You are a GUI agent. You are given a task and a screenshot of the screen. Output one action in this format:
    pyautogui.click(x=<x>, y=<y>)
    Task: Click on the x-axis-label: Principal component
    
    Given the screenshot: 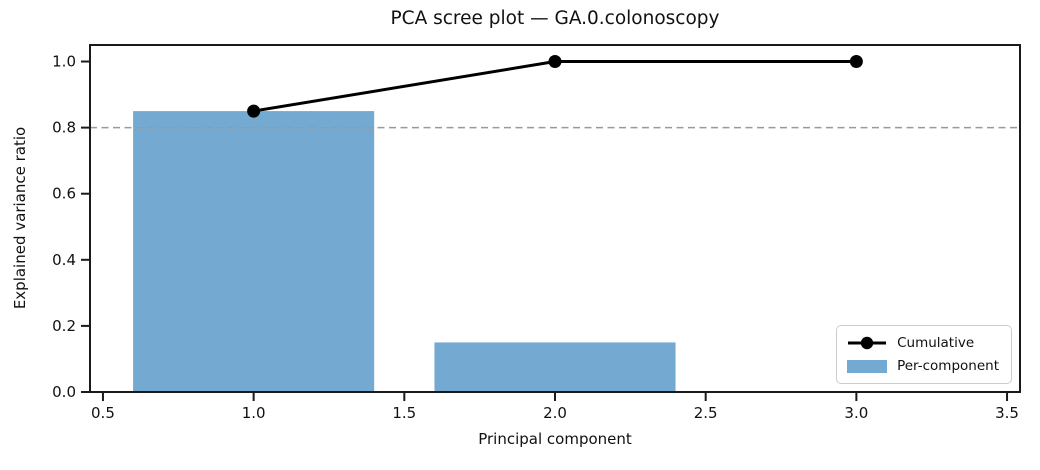 What is the action you would take?
    pyautogui.click(x=555, y=439)
    